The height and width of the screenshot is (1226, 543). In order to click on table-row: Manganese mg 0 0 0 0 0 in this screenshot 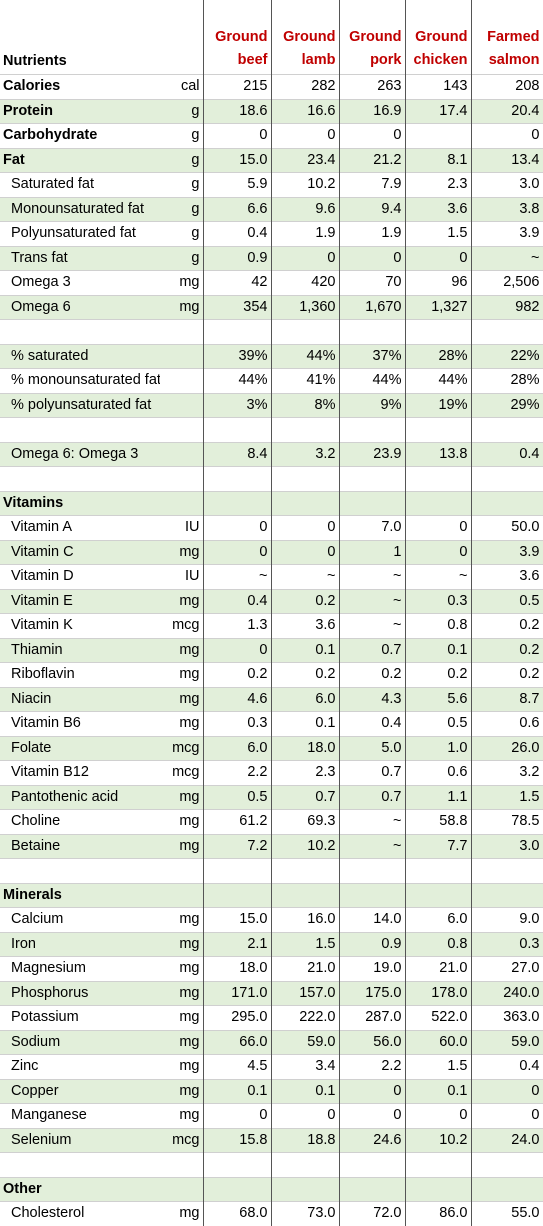, I will do `click(271, 1115)`.